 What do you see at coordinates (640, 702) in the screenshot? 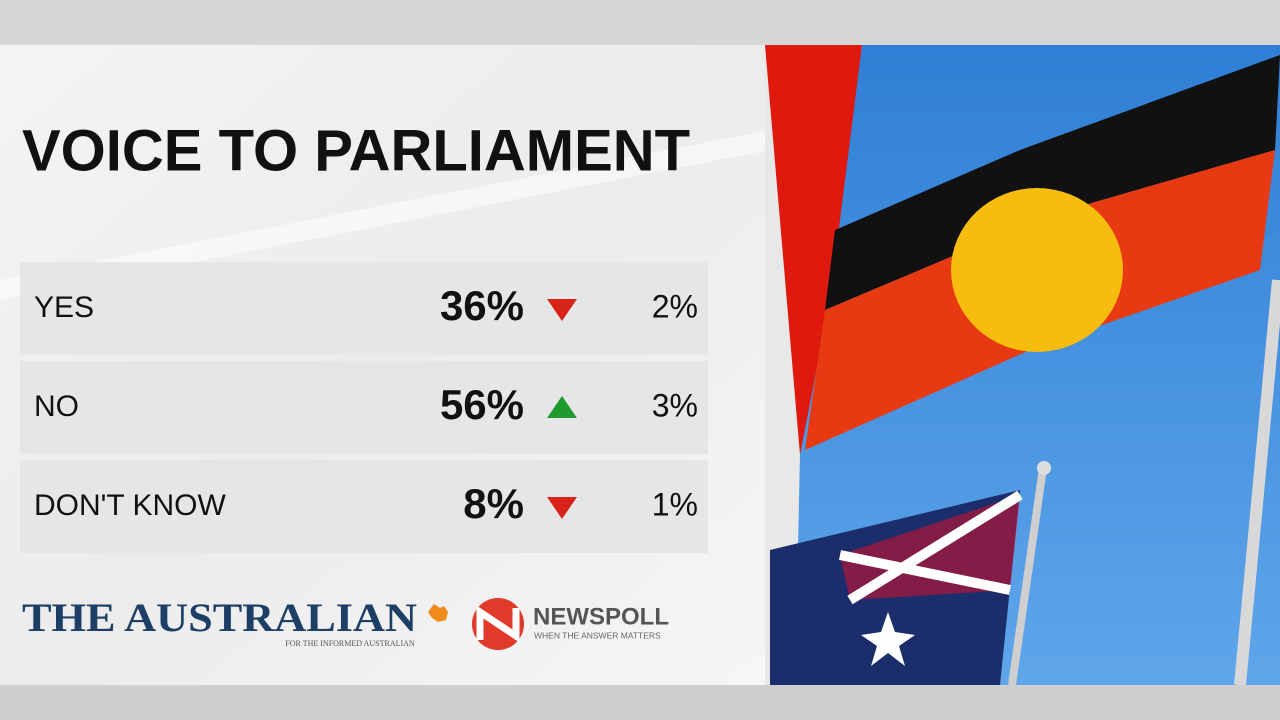
I see `bottom-band` at bounding box center [640, 702].